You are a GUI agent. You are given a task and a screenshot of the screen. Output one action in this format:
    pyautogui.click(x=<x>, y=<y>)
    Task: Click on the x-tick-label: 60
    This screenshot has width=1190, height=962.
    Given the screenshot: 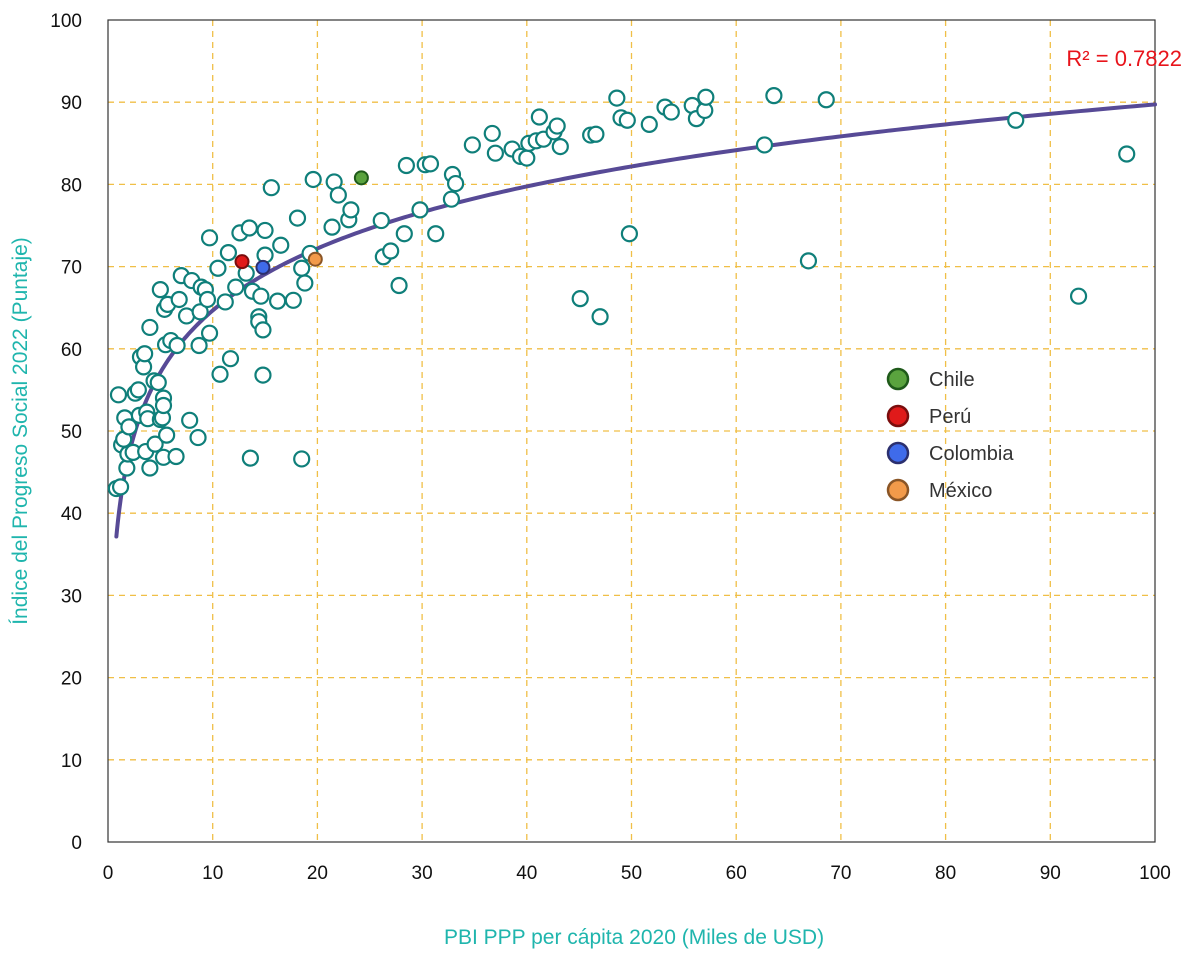 What is the action you would take?
    pyautogui.click(x=736, y=873)
    